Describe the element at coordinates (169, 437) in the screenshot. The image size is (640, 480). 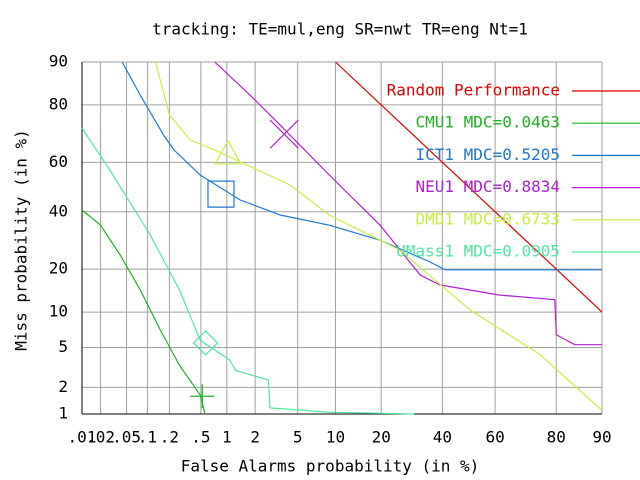
I see `x-tick-label: .2` at that location.